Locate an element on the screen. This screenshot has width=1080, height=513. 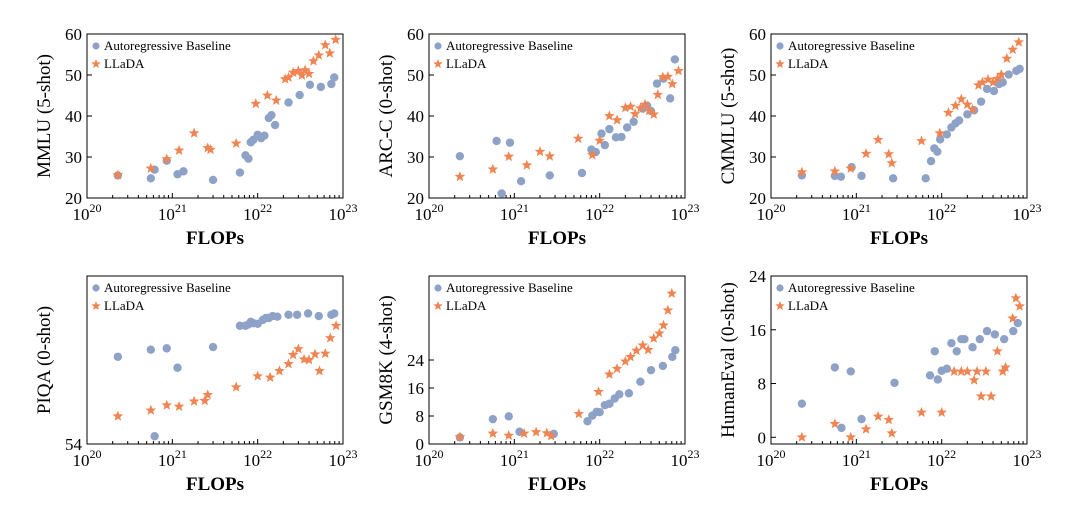
y-tick-label: 54 is located at coordinates (74, 444).